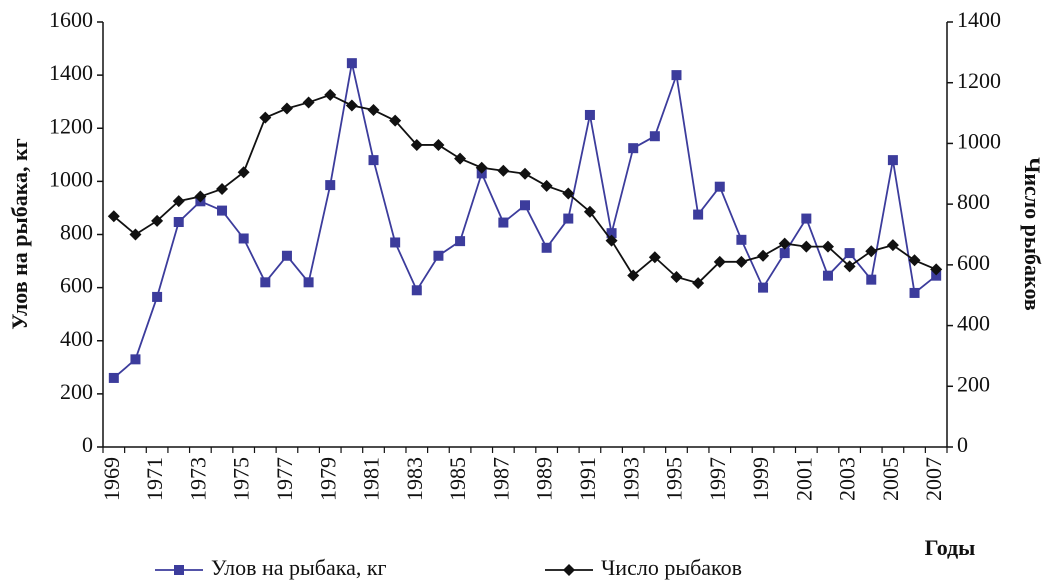 This screenshot has height=584, width=1047. I want to click on y2-tick-label: 1000, so click(979, 140).